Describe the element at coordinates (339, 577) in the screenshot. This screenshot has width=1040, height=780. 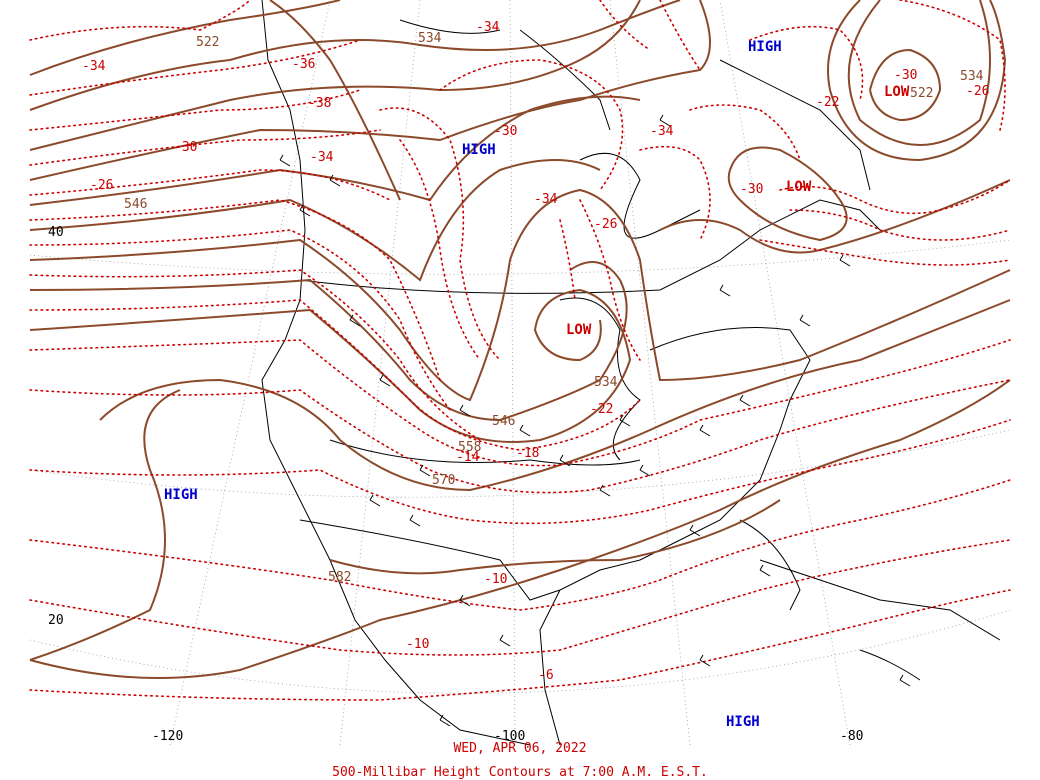
I see `height-label: 582` at that location.